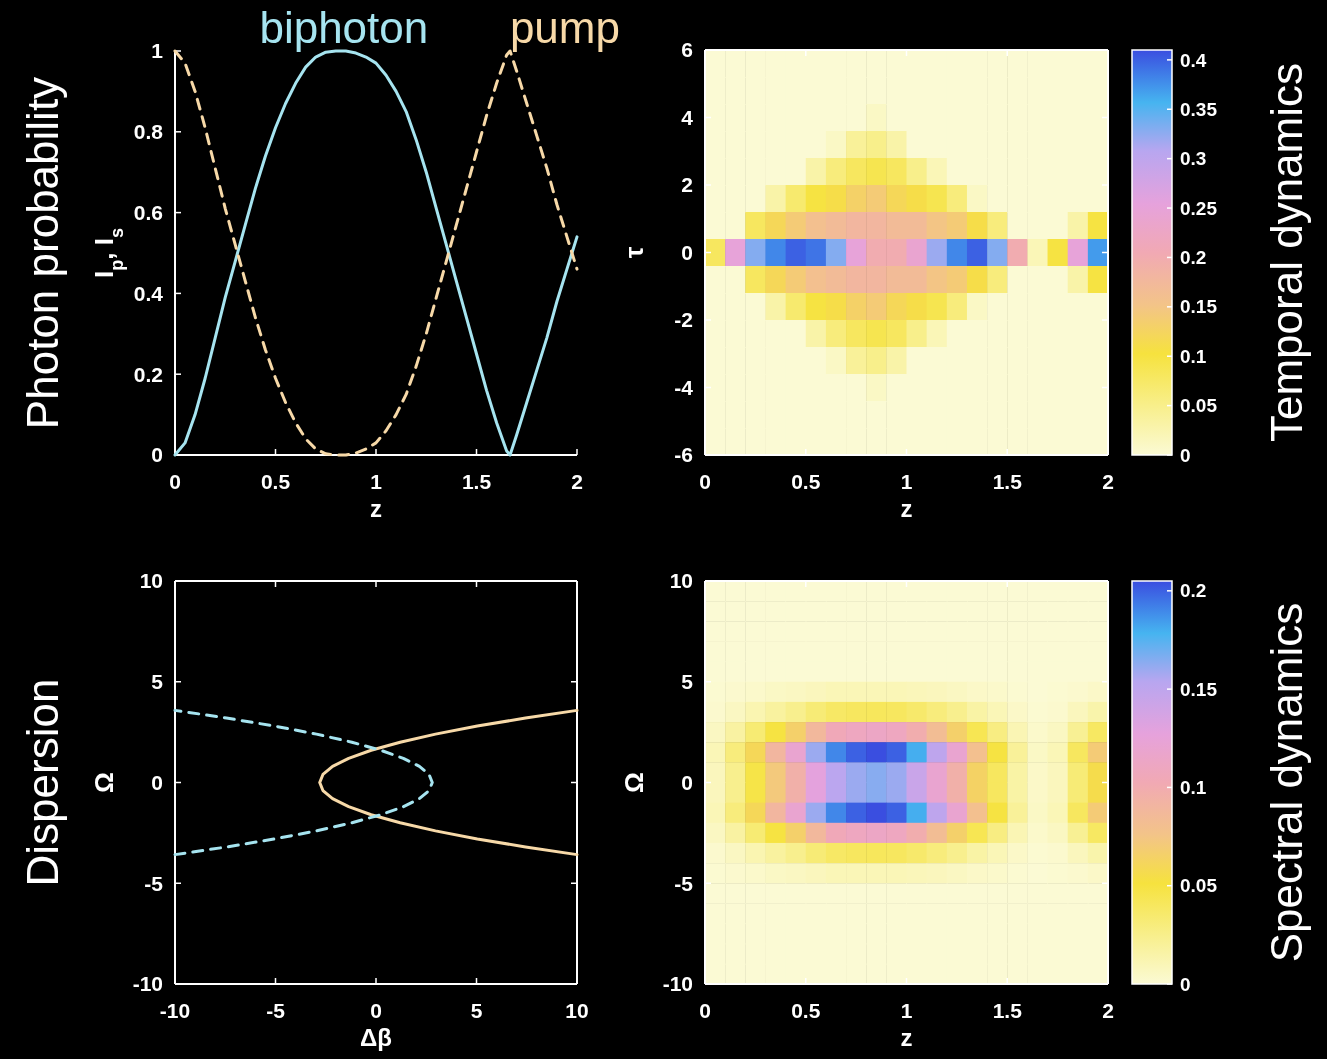 This screenshot has height=1059, width=1327. I want to click on color-bar-label: 0.35, so click(1199, 109).